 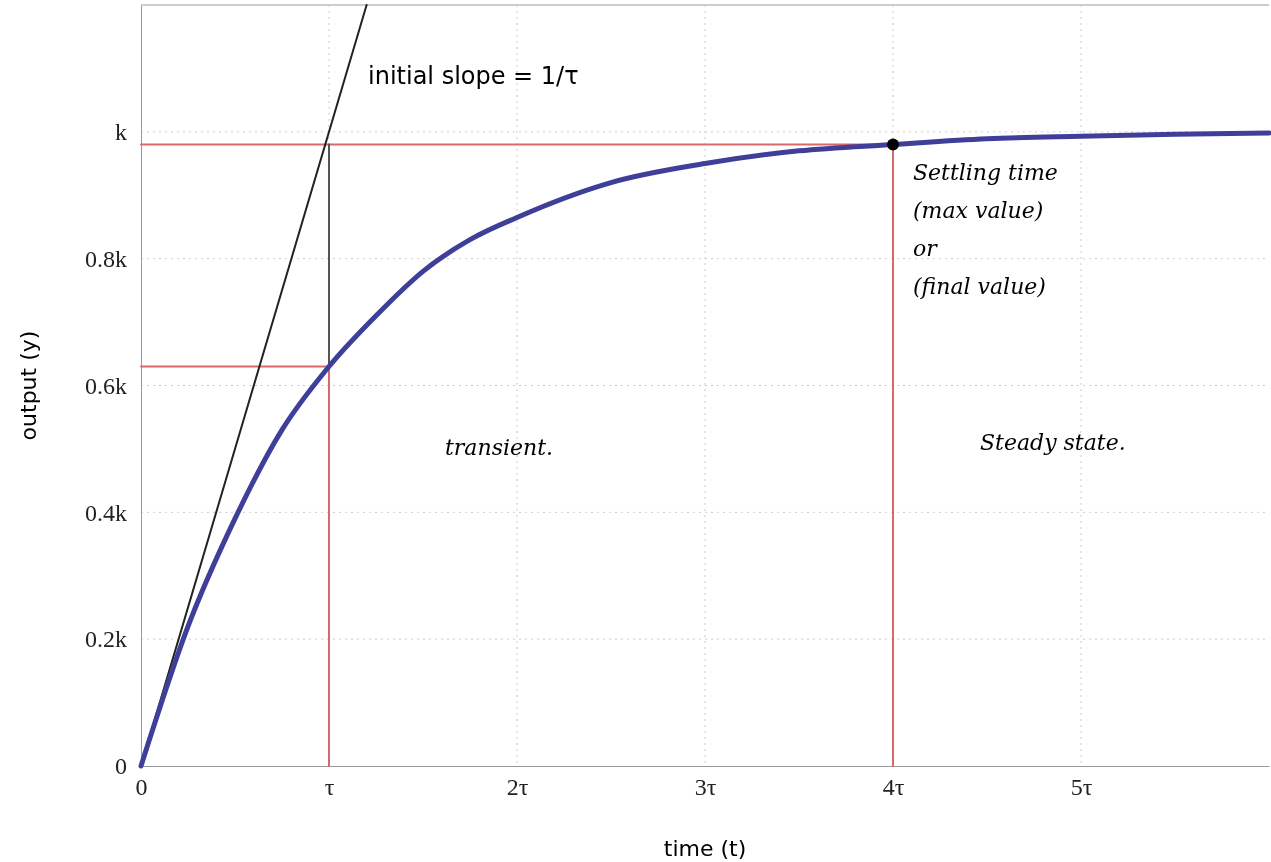 What do you see at coordinates (985, 229) in the screenshot?
I see `annotation: Settling time (max value) or (final value)` at bounding box center [985, 229].